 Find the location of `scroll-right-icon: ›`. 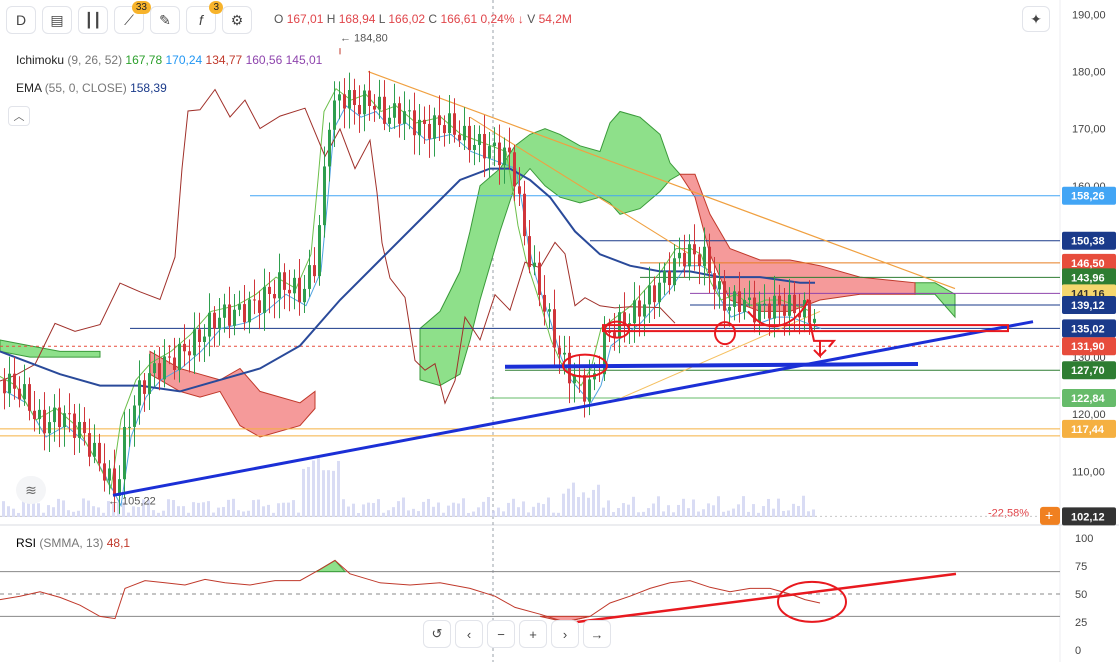

scroll-right-icon: › is located at coordinates (565, 634).